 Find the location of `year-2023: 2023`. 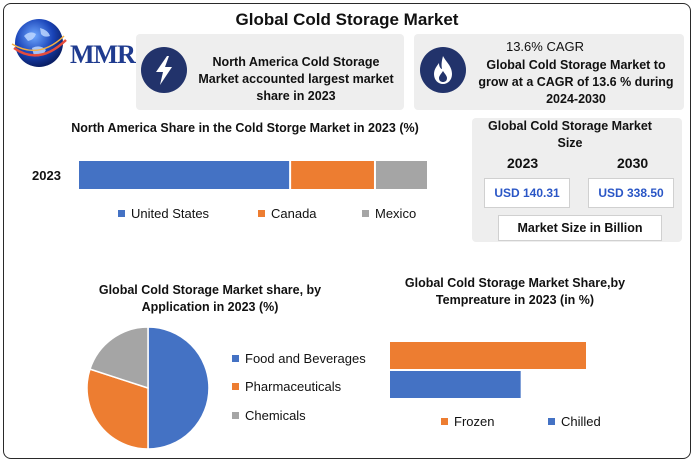

year-2023: 2023 is located at coordinates (523, 163).